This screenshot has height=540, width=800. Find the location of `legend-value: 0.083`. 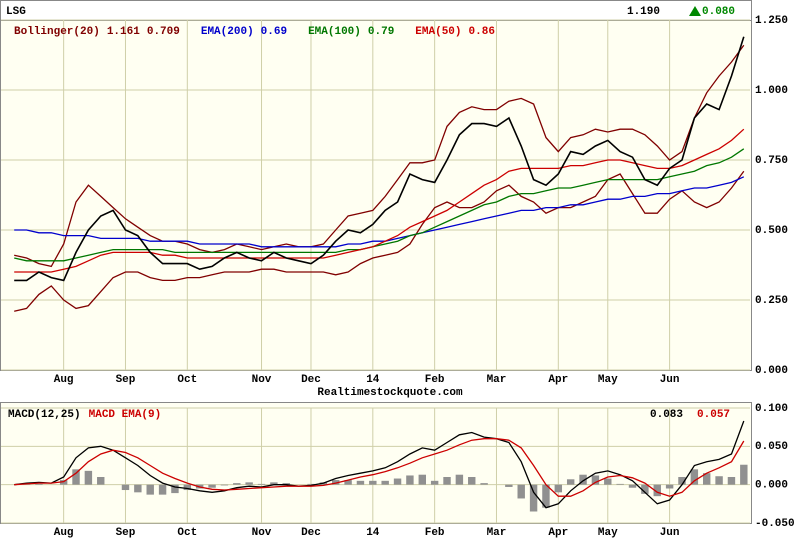

legend-value: 0.083 is located at coordinates (666, 415).